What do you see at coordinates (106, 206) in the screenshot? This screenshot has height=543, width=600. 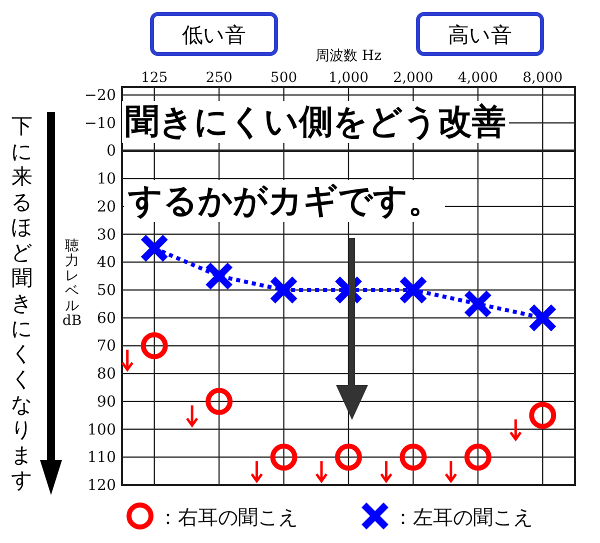 I see `y-tick-label: 20` at bounding box center [106, 206].